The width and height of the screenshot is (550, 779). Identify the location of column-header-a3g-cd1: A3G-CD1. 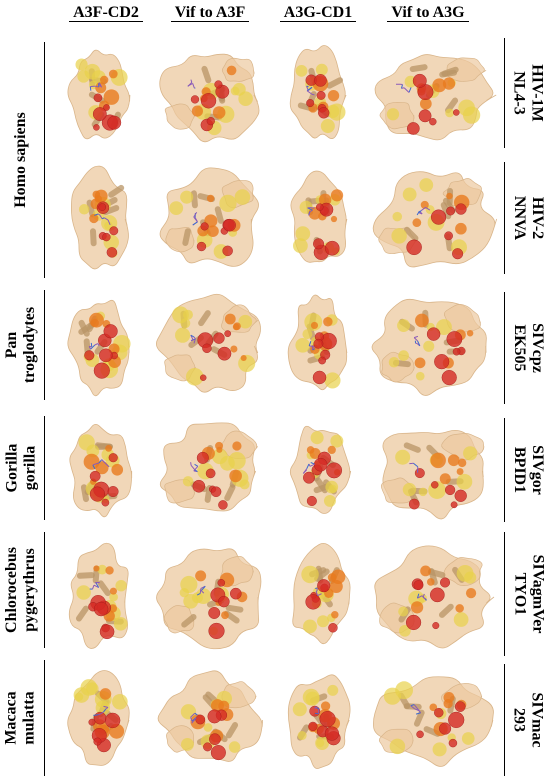
(318, 15).